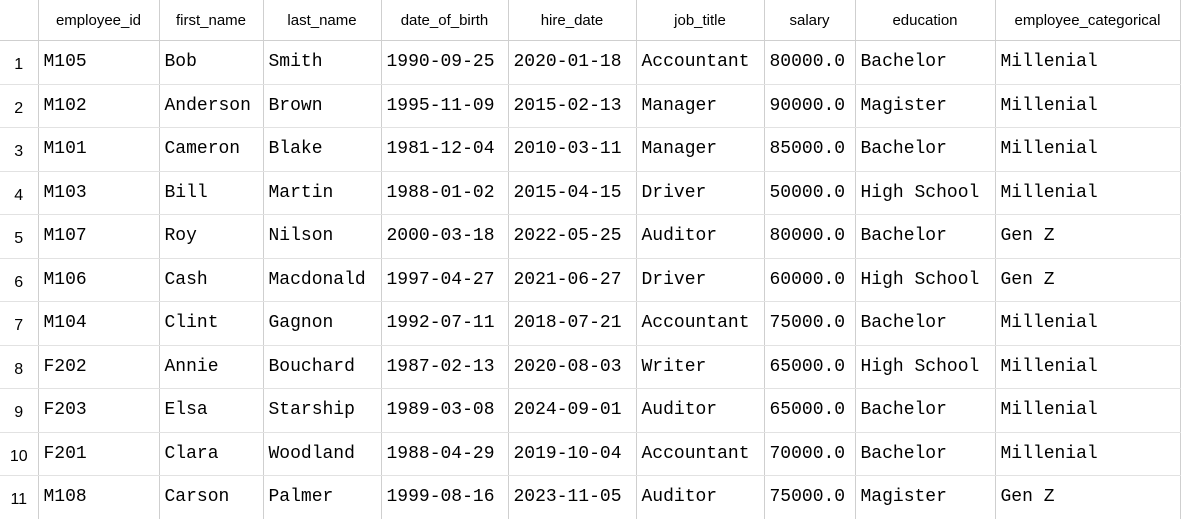 This screenshot has width=1188, height=519. Describe the element at coordinates (99, 236) in the screenshot. I see `cell-employee-id: M107` at that location.